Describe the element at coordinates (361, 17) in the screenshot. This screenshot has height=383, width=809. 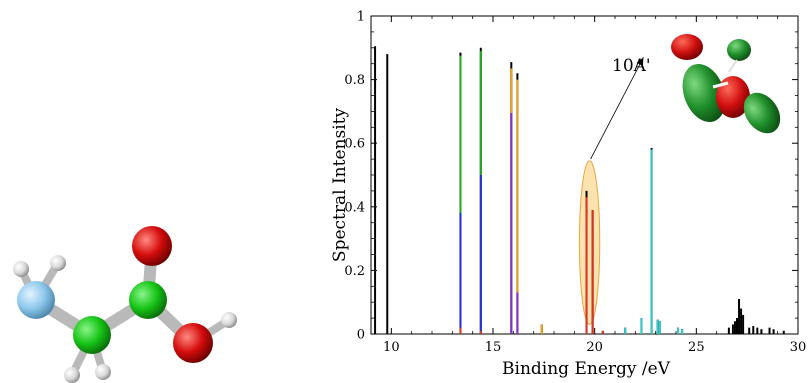
I see `y-tick-label: 1` at that location.